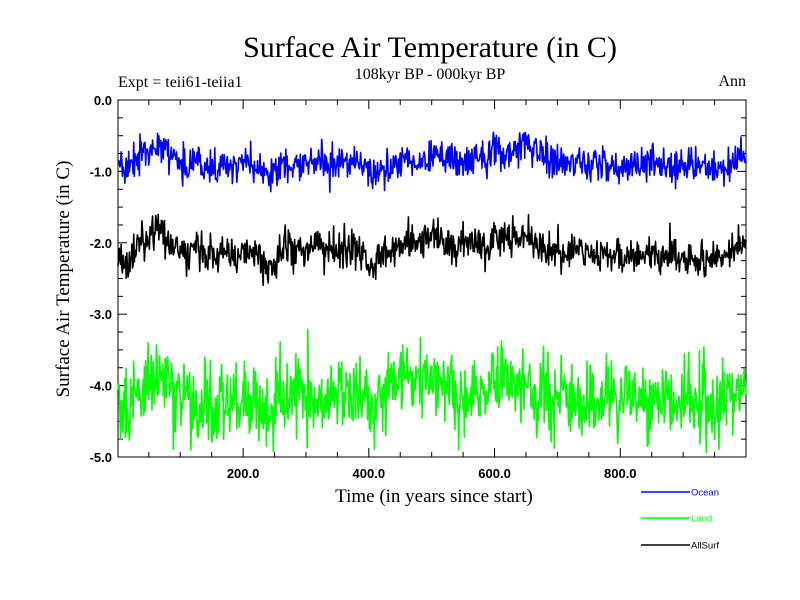 Image resolution: width=800 pixels, height=600 pixels. I want to click on y-tick-label: 0.0, so click(103, 100).